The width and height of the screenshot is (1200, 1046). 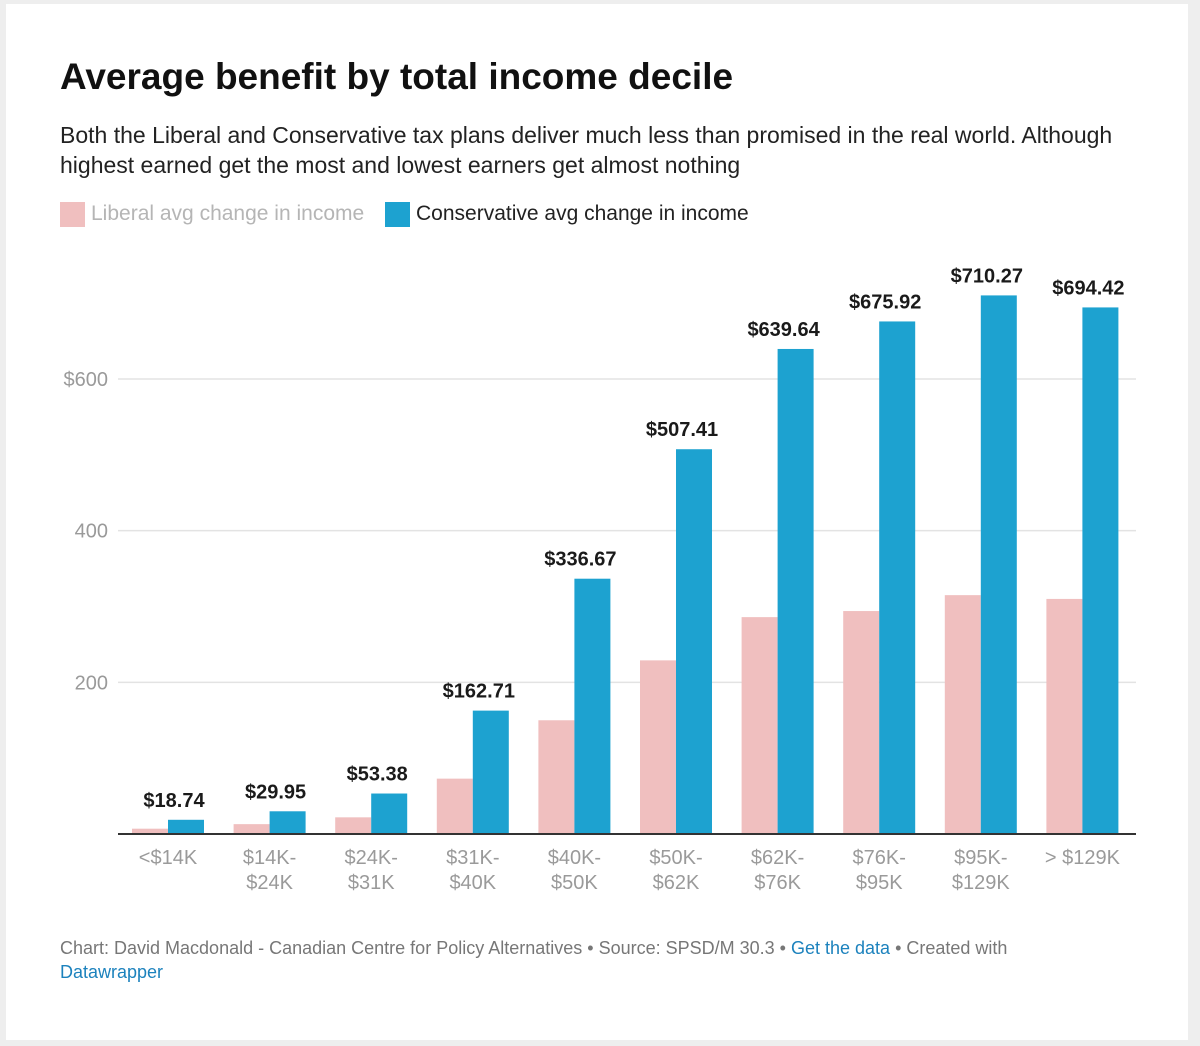 What do you see at coordinates (885, 302) in the screenshot?
I see `data-label: $675.92` at bounding box center [885, 302].